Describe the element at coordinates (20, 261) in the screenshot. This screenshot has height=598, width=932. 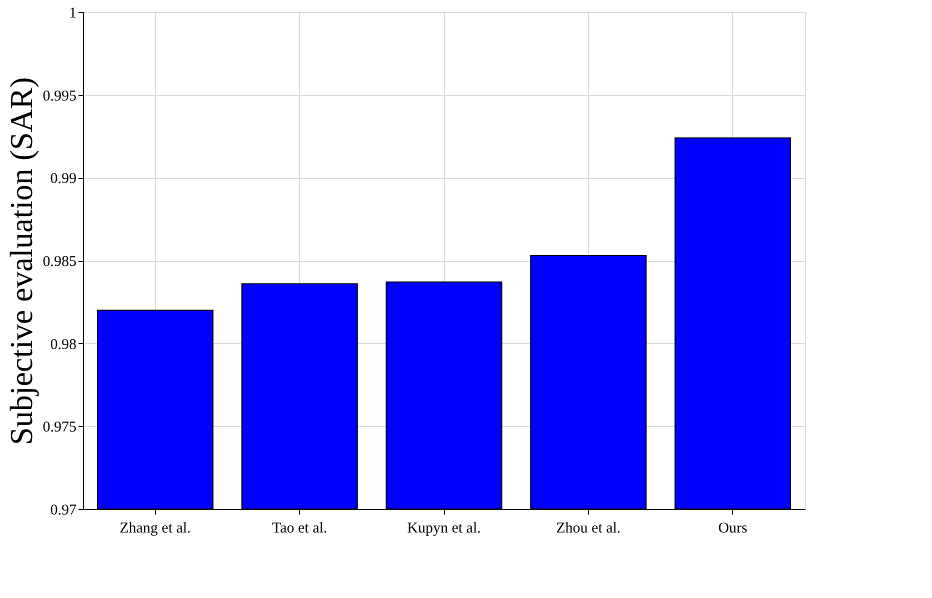
I see `y-axis-title: Subjective evaluation (SAR)` at that location.